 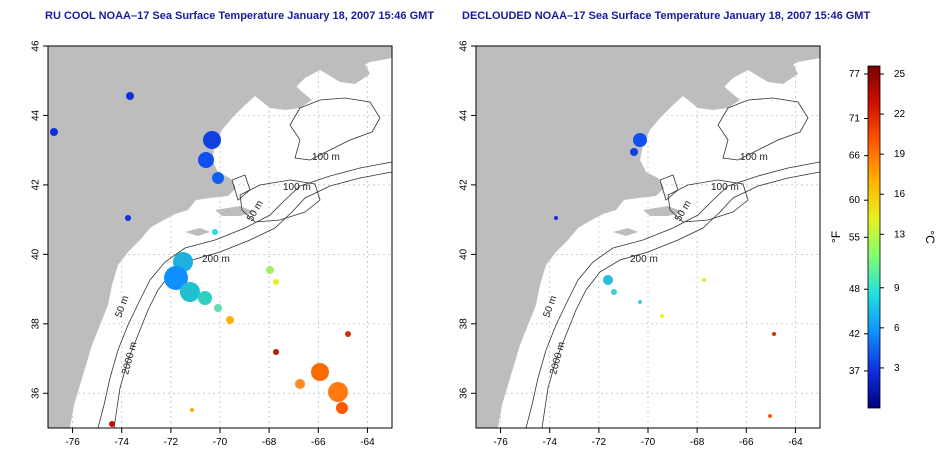 What do you see at coordinates (855, 200) in the screenshot?
I see `fahrenheit-tick-label: 60` at bounding box center [855, 200].